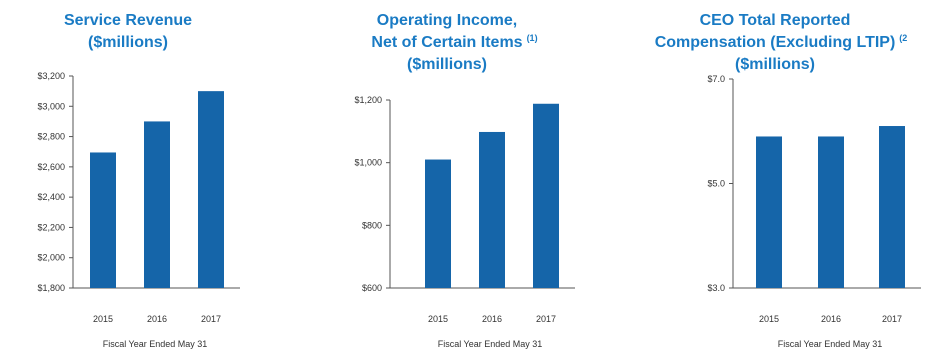 The image size is (947, 352). I want to click on y-tick-label: $1,200, so click(368, 100).